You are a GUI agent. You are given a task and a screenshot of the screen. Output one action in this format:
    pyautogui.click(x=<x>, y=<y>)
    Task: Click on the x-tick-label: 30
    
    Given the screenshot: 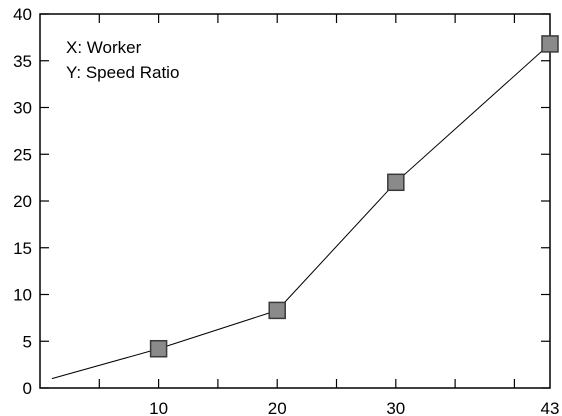 What is the action you would take?
    pyautogui.click(x=395, y=407)
    